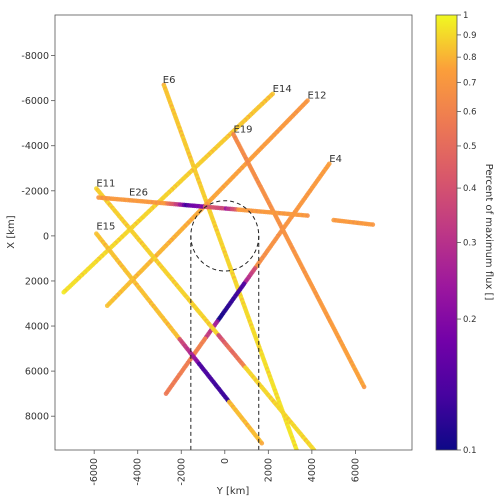 The image size is (500, 500). What do you see at coordinates (169, 80) in the screenshot?
I see `flyby-label-e6: E6` at bounding box center [169, 80].